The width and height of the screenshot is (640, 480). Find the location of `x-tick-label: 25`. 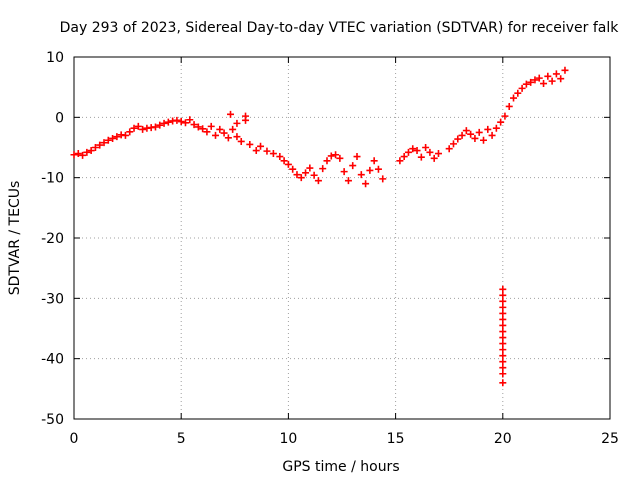

x-tick-label: 25 is located at coordinates (610, 439).